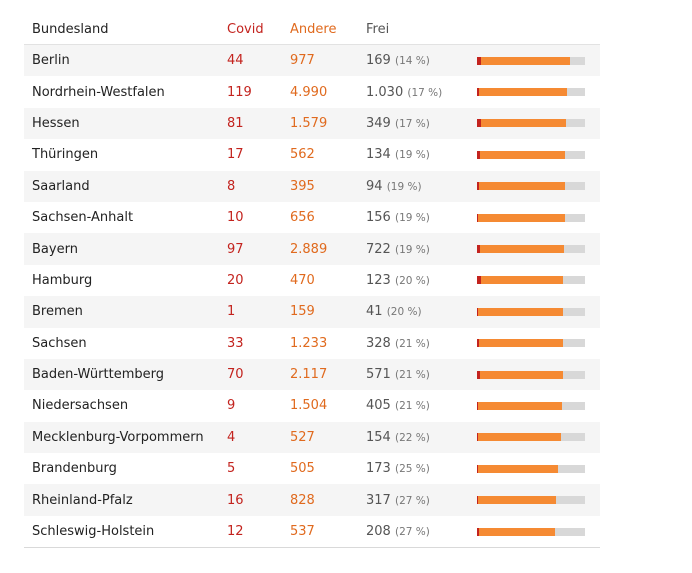 This screenshot has width=692, height=573. Describe the element at coordinates (309, 249) in the screenshot. I see `andere-count: 2.889` at that location.